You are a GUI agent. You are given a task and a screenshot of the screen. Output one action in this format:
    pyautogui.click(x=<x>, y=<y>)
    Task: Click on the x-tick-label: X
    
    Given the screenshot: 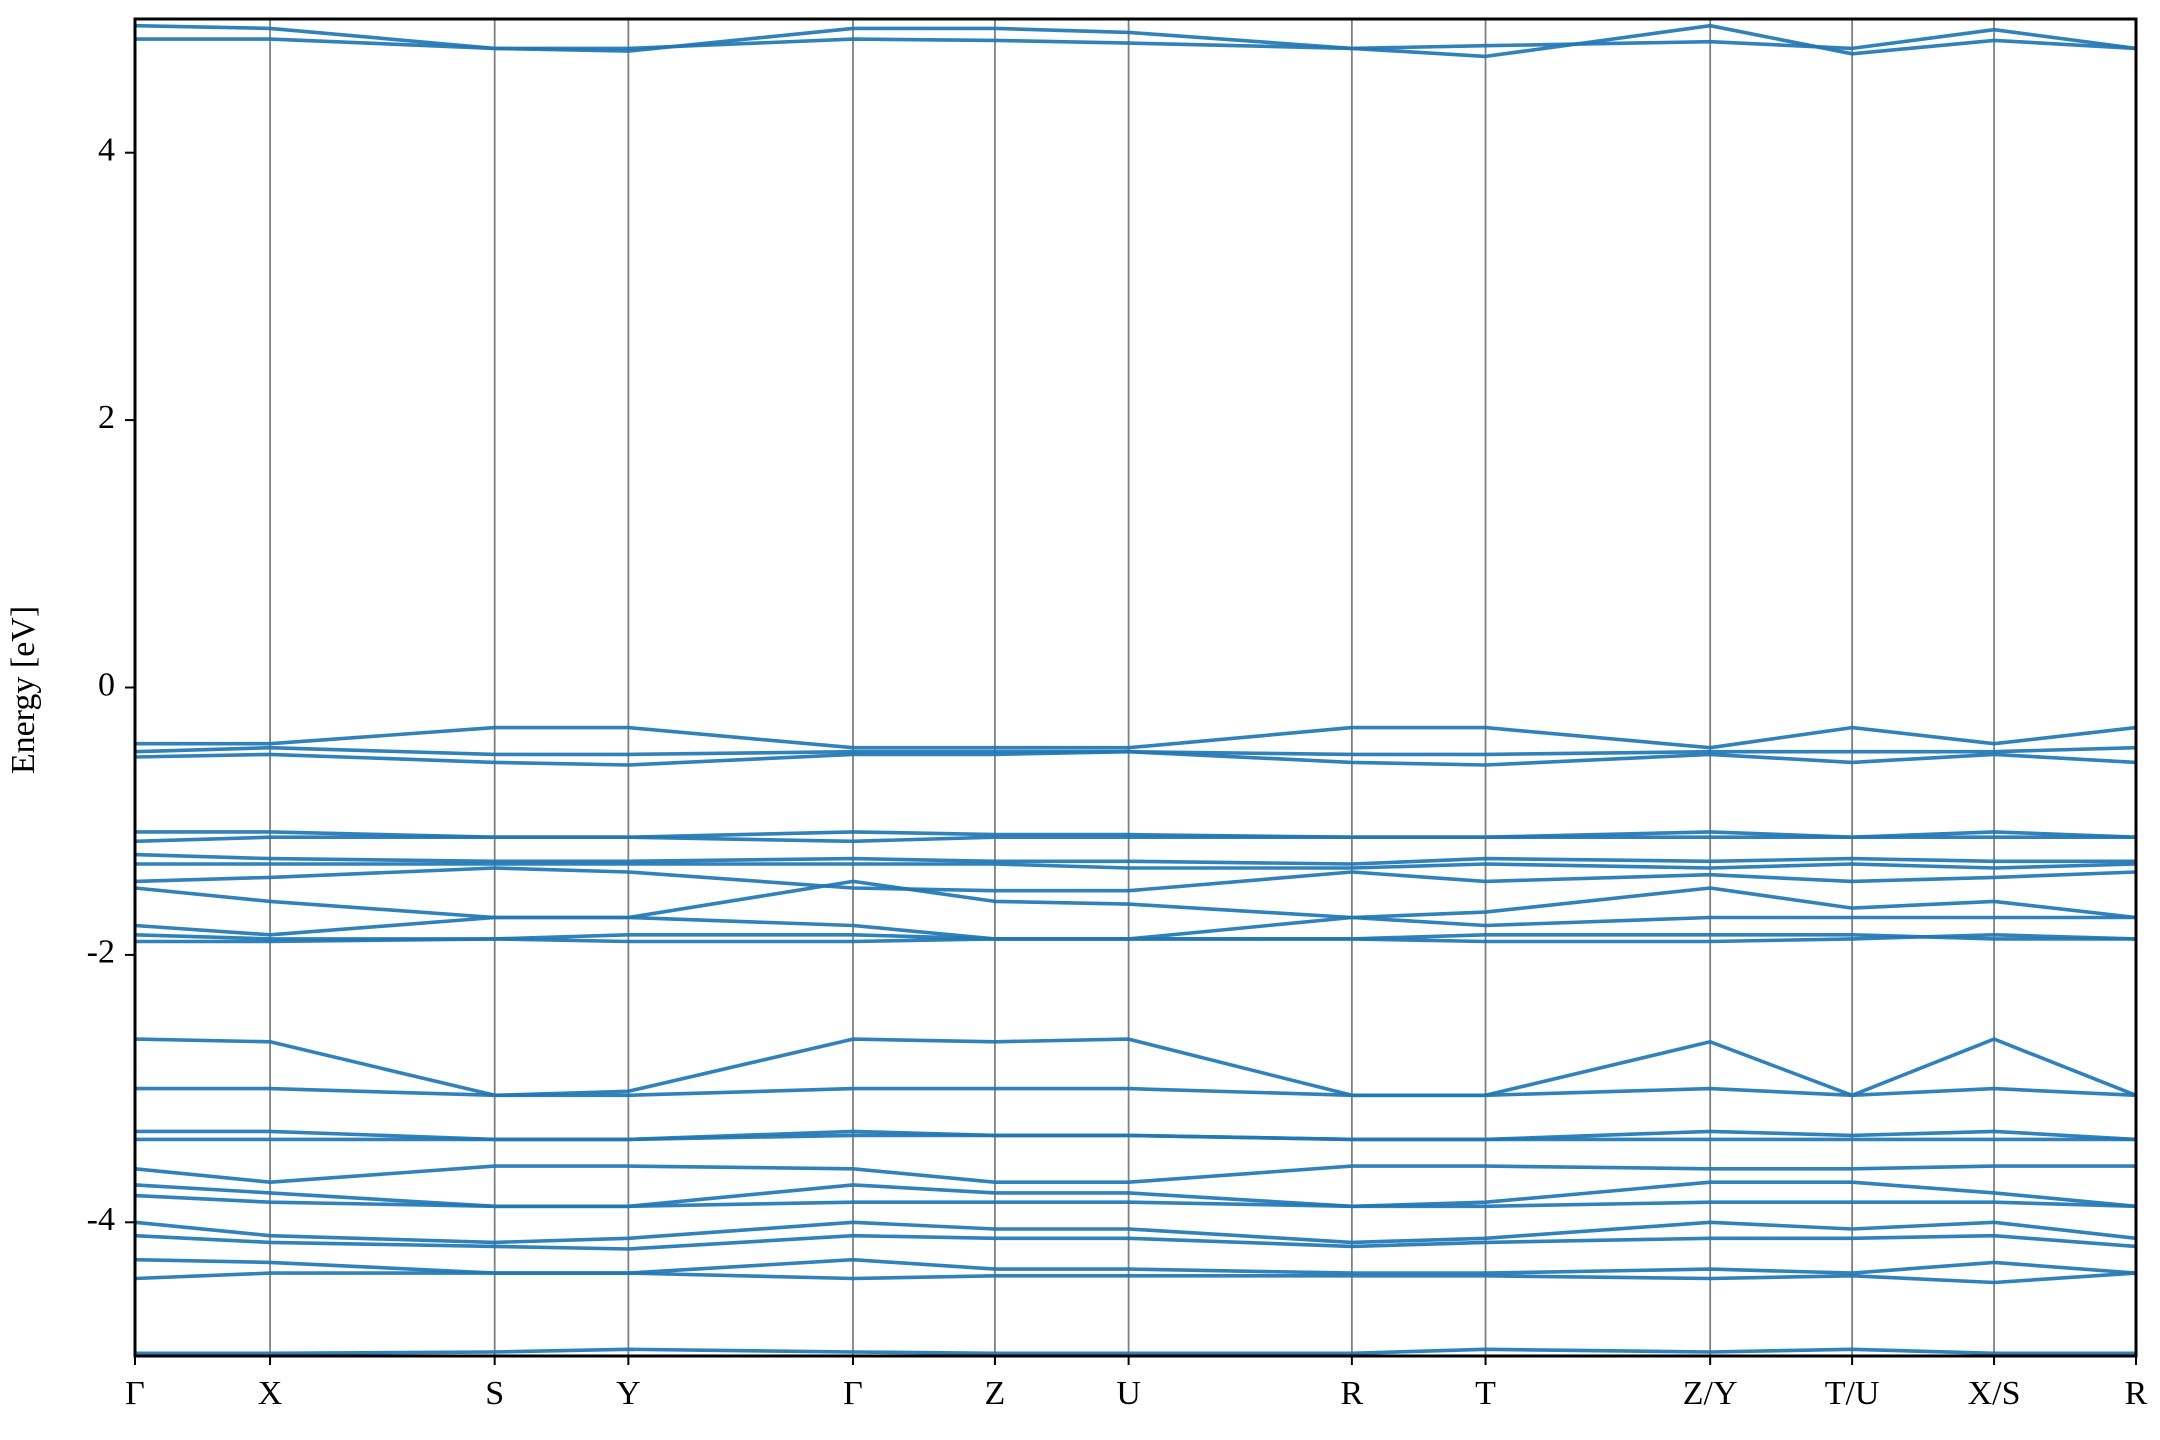 What is the action you would take?
    pyautogui.click(x=270, y=1393)
    